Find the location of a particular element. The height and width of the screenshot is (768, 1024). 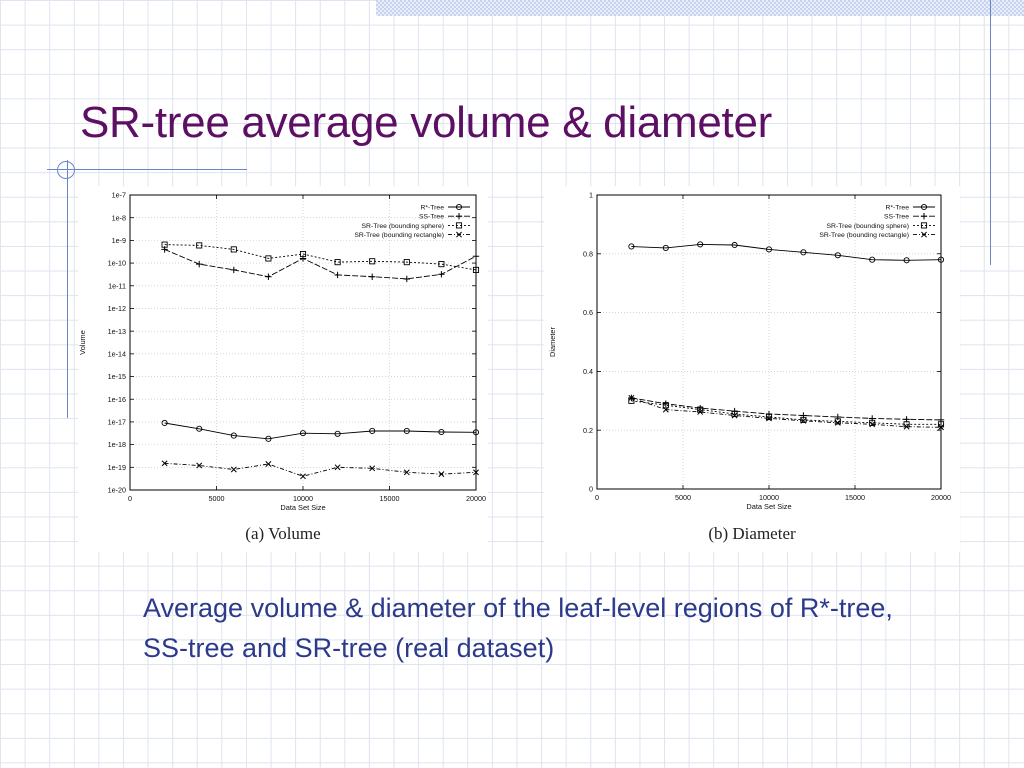

diameter-y-tick-label: 0.8 is located at coordinates (588, 253).